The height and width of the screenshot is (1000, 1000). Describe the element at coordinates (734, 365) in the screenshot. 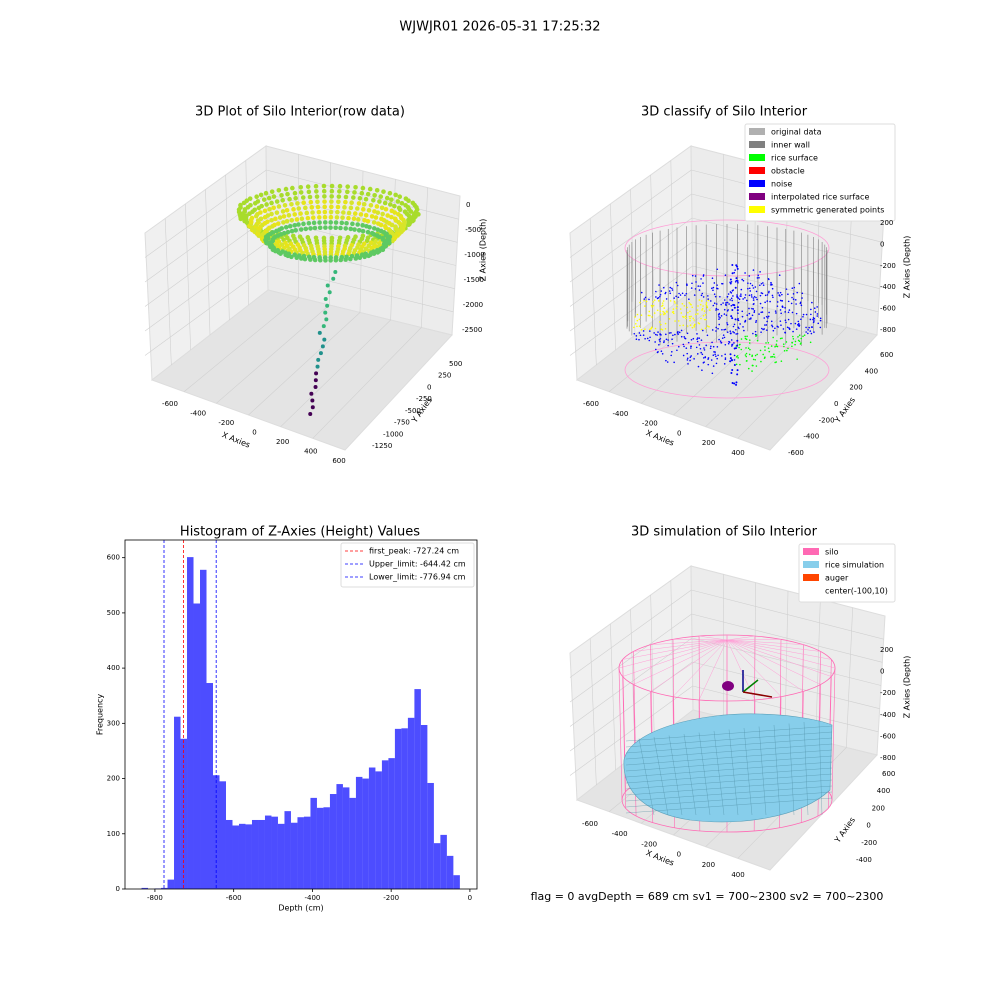

I see `noise-column` at that location.